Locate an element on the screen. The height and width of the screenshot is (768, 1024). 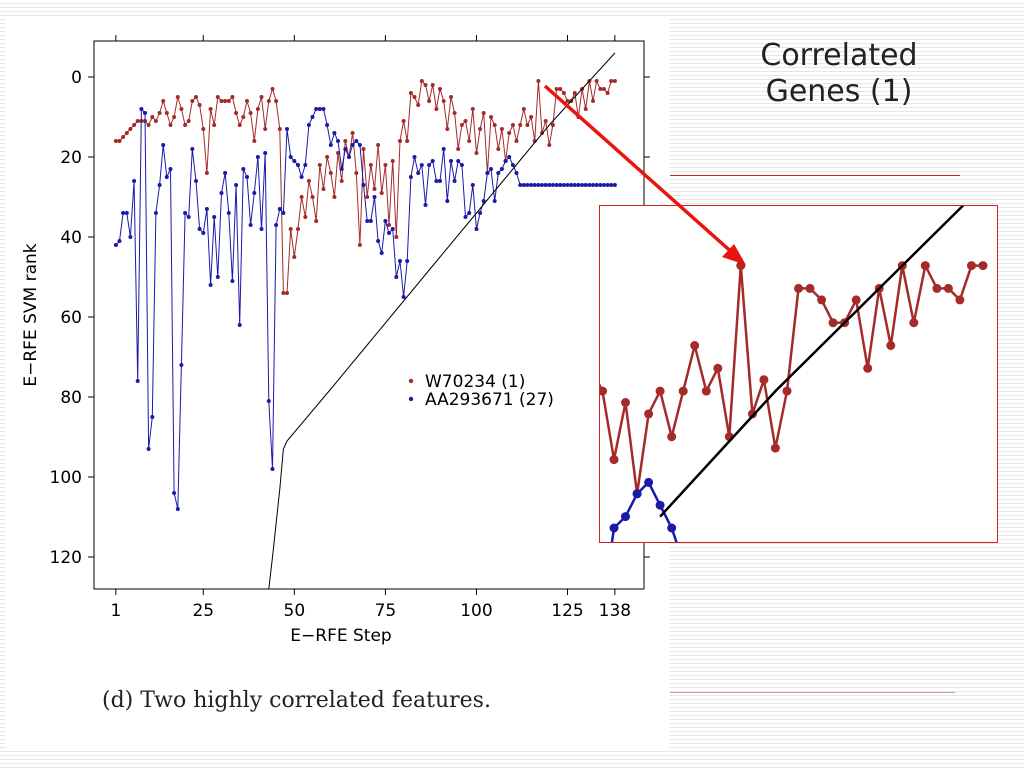
y-tick-label-0: 0 is located at coordinates (76, 78).